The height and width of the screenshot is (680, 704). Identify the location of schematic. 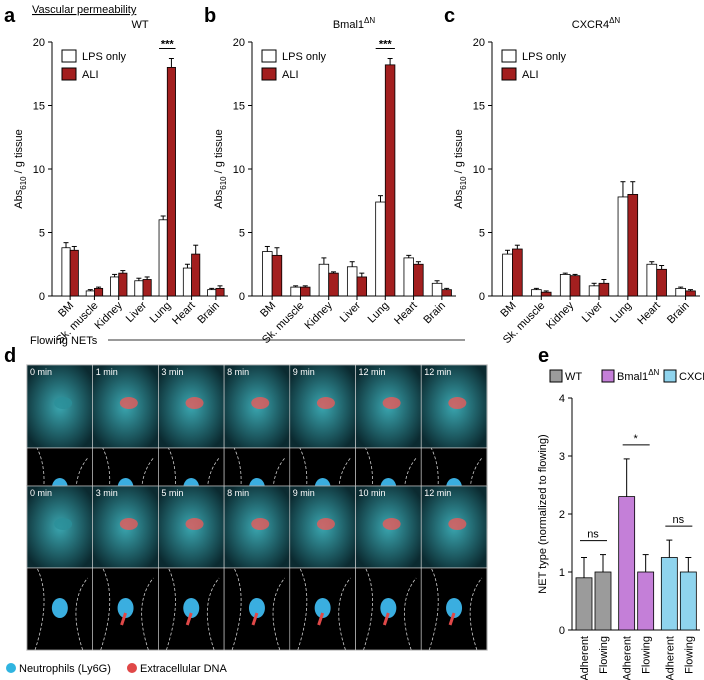
(322, 609).